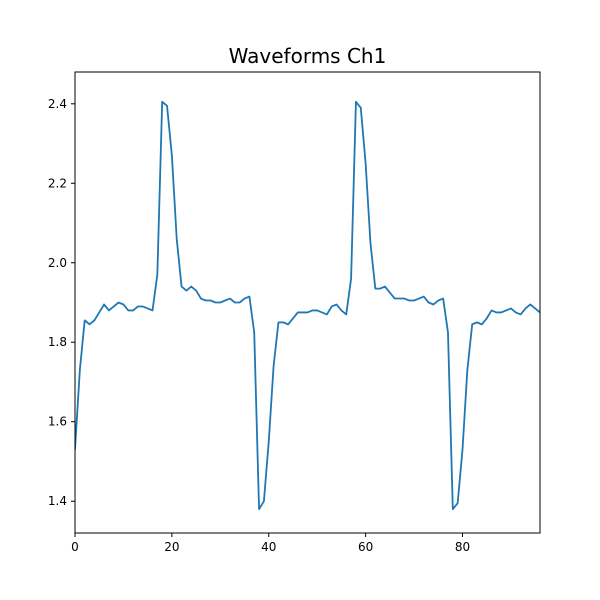 The image size is (600, 600). I want to click on x-tick-label: 80, so click(462, 547).